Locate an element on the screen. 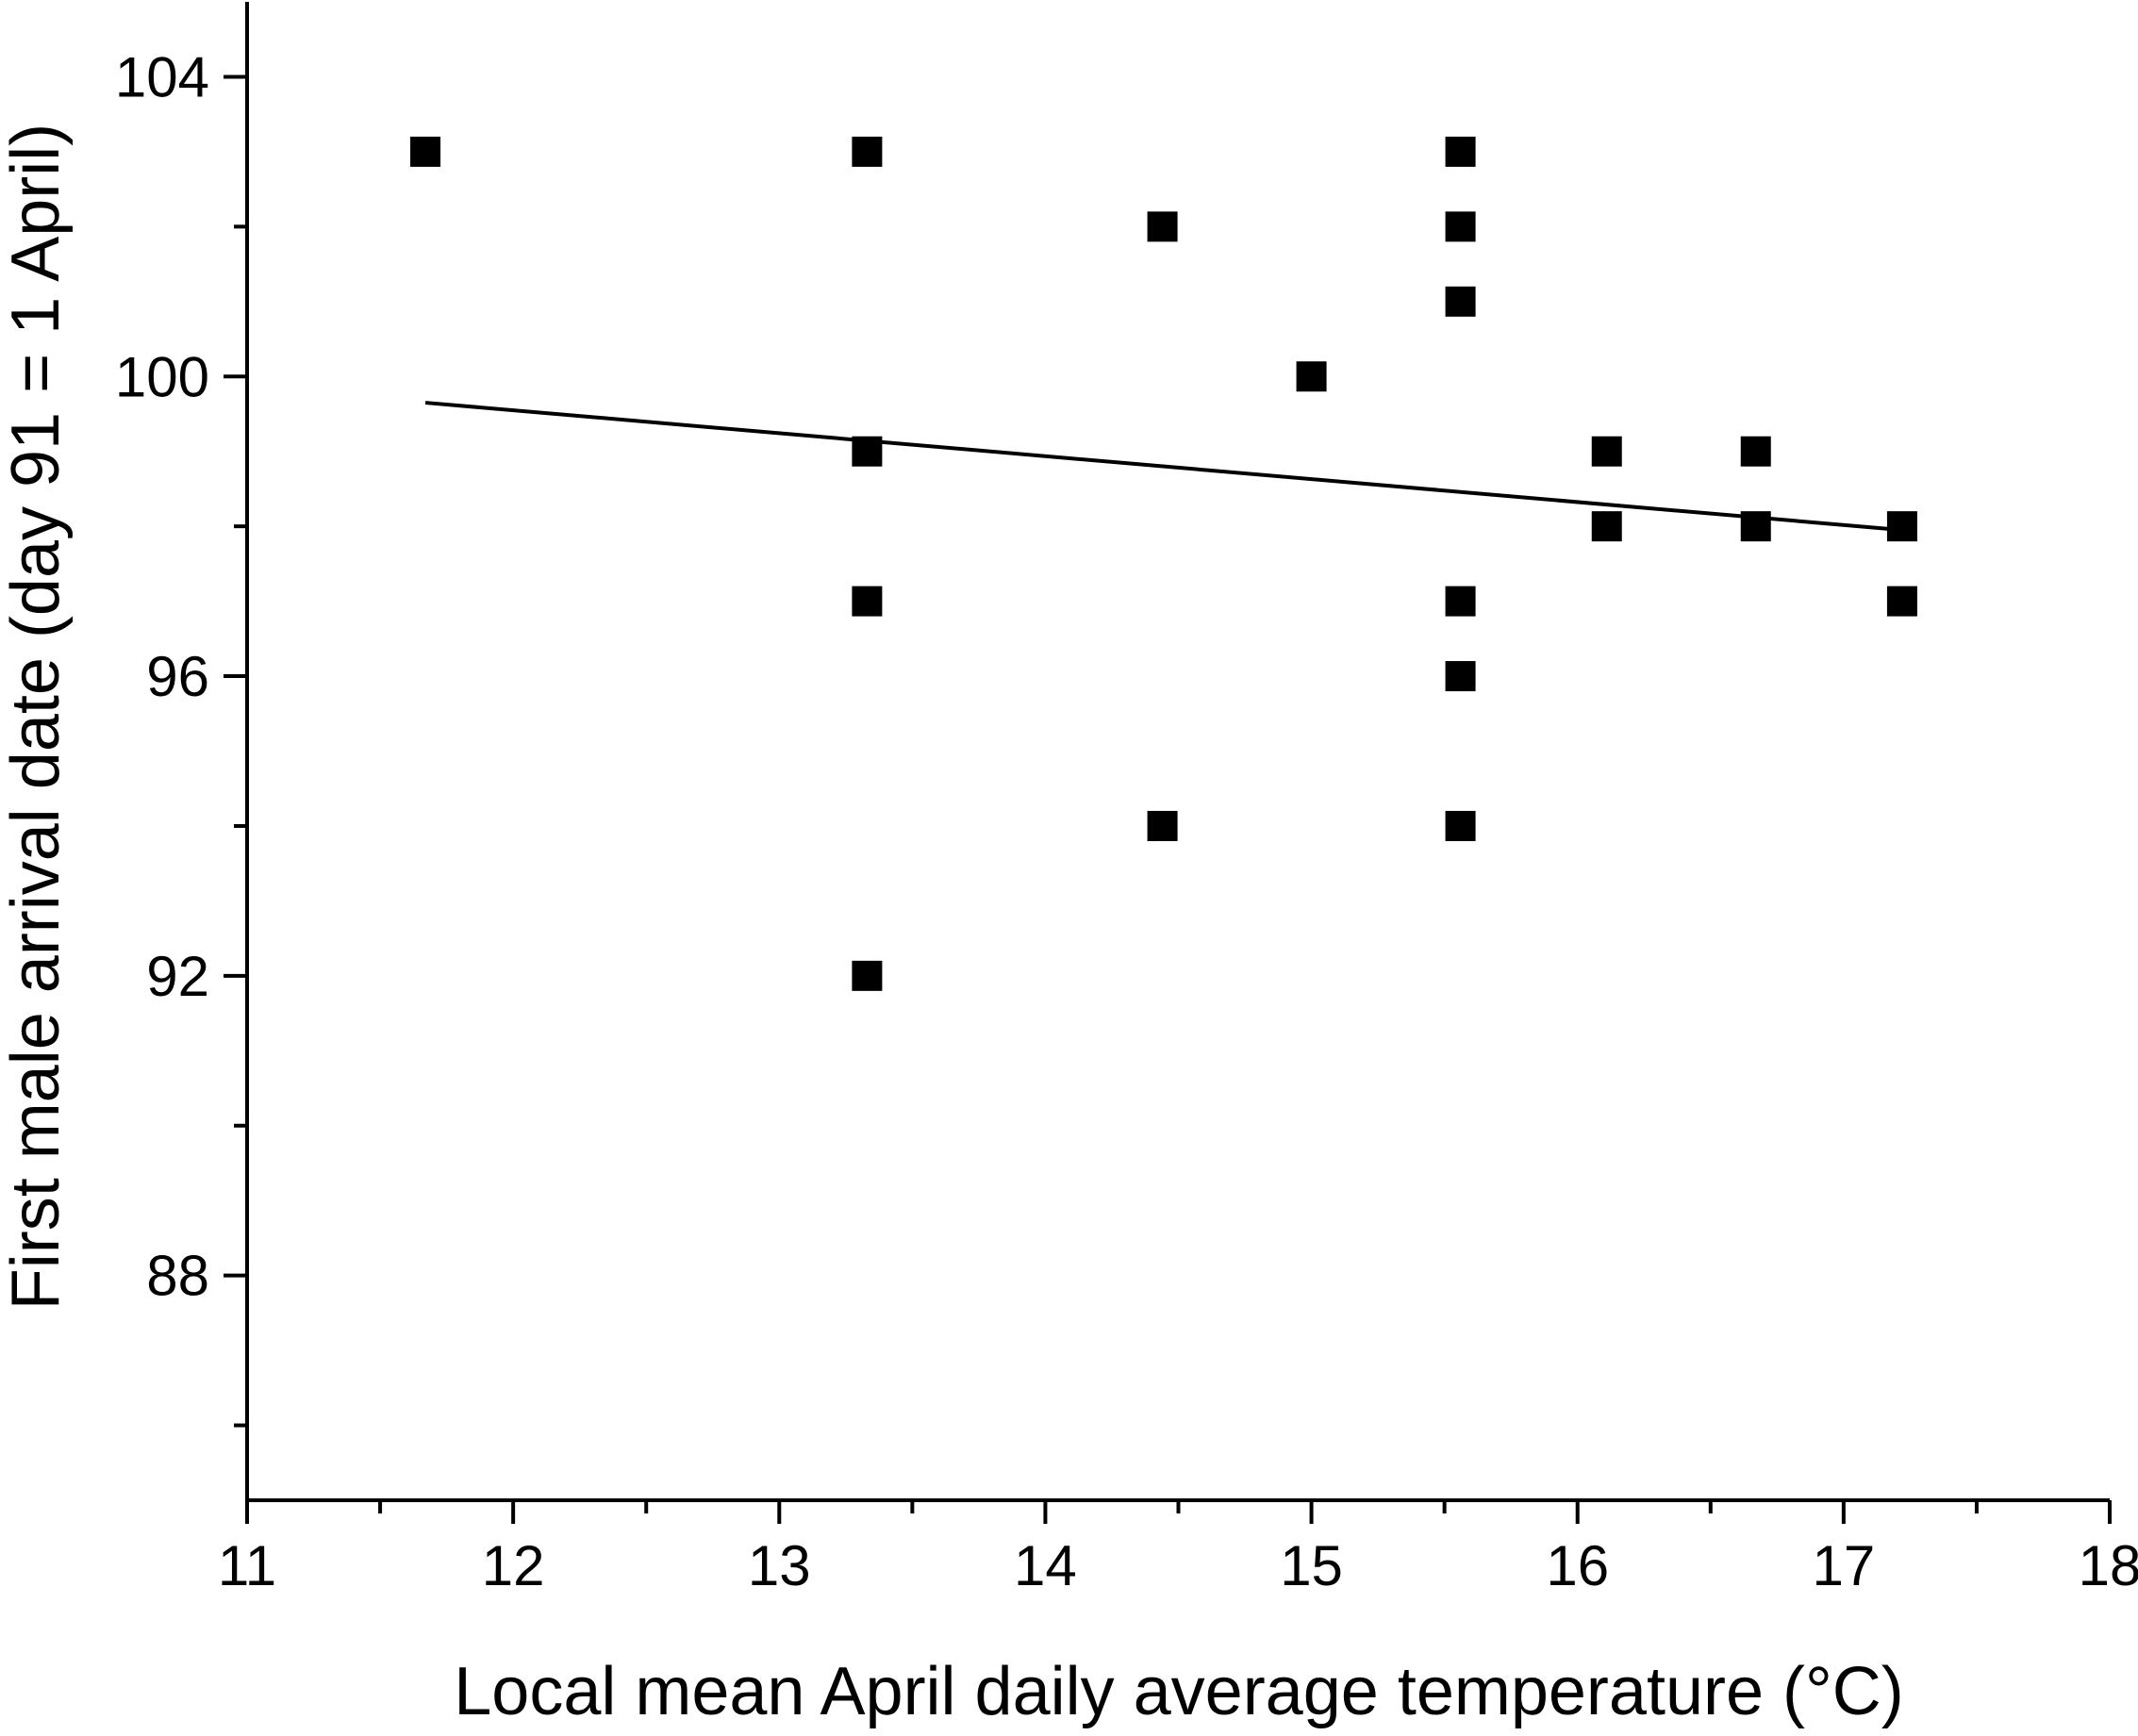 This screenshot has height=1736, width=2138. x-tick-label: 18 is located at coordinates (2108, 1565).